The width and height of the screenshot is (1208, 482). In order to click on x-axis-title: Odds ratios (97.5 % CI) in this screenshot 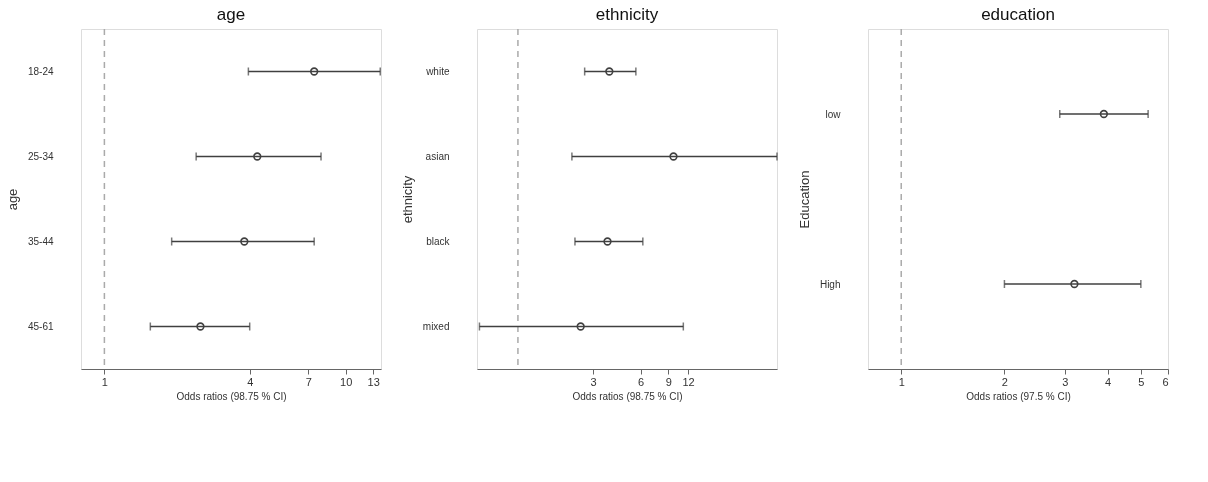, I will do `click(1018, 396)`.